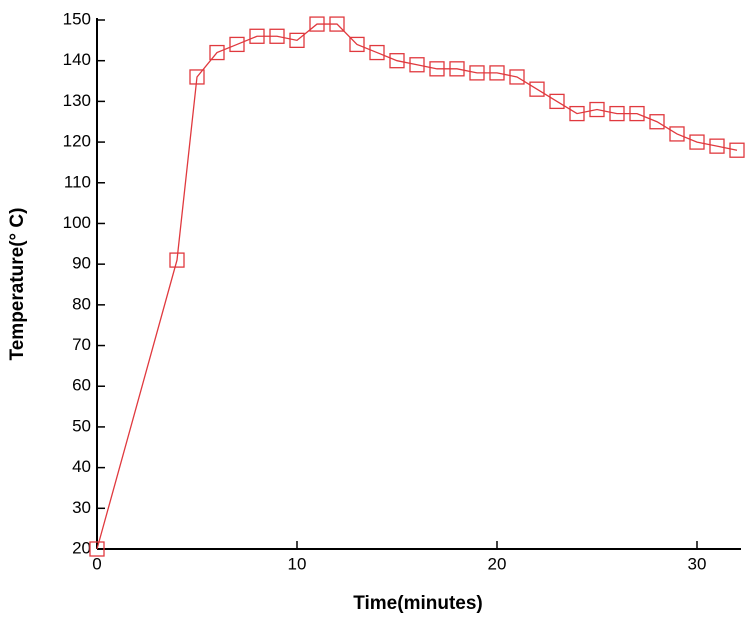  I want to click on y-tick-label: 30, so click(81, 507).